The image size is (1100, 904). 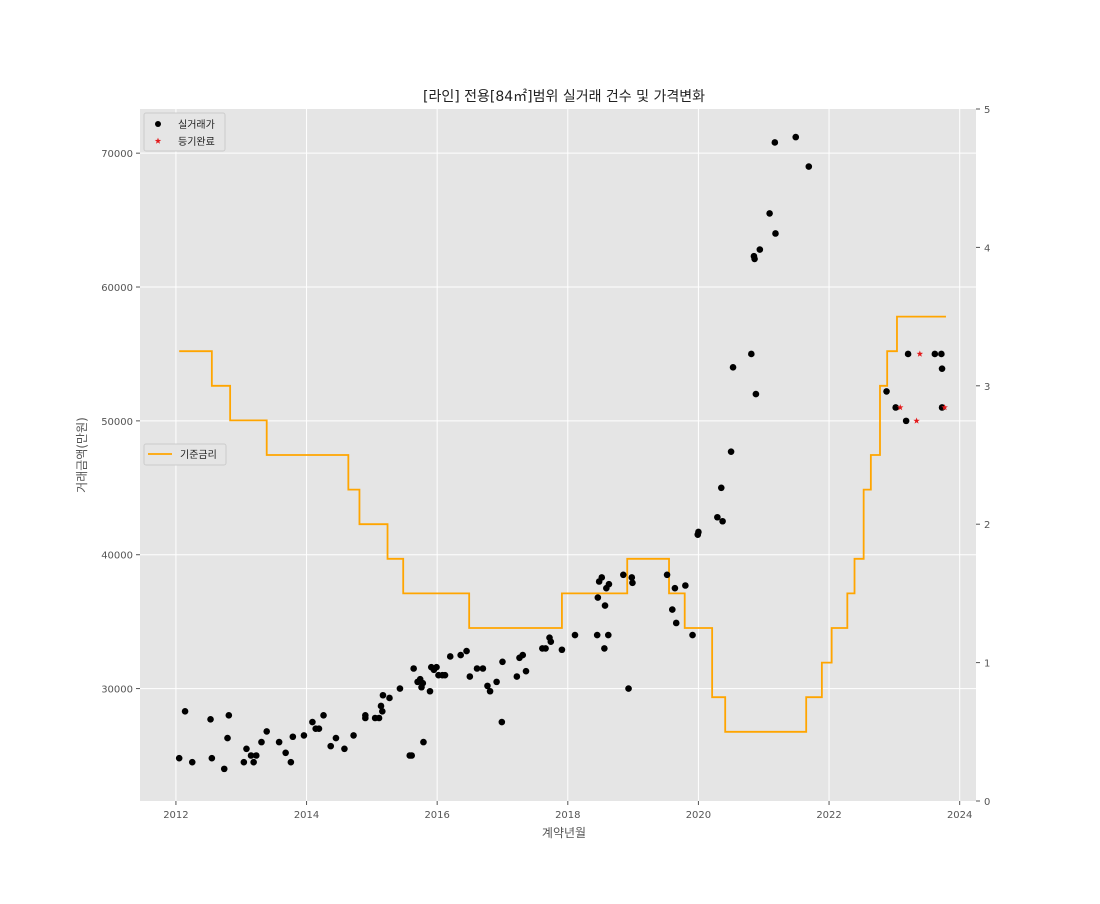 I want to click on y-tick-label: 60000, so click(x=117, y=288).